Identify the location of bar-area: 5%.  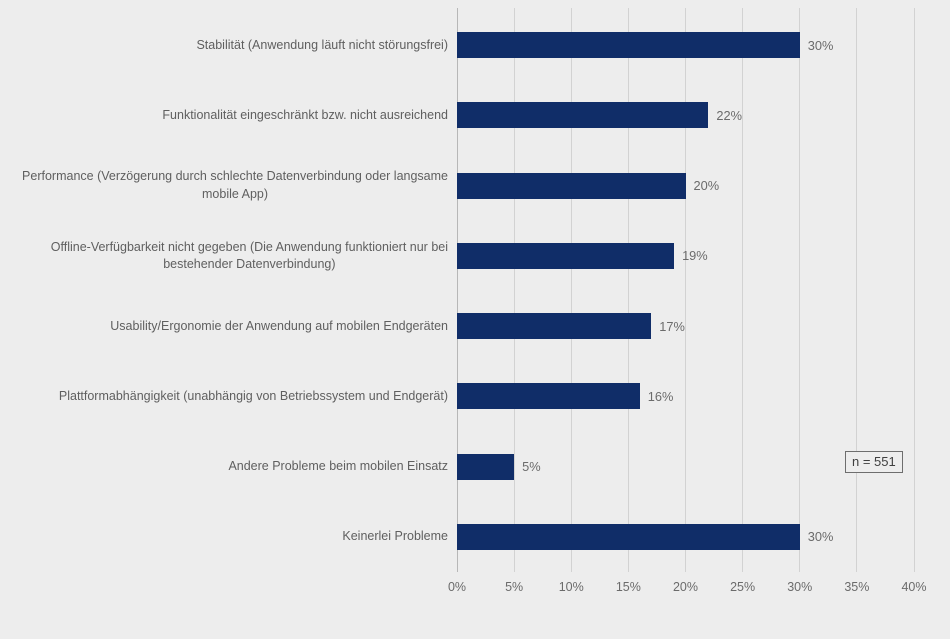
(685, 467).